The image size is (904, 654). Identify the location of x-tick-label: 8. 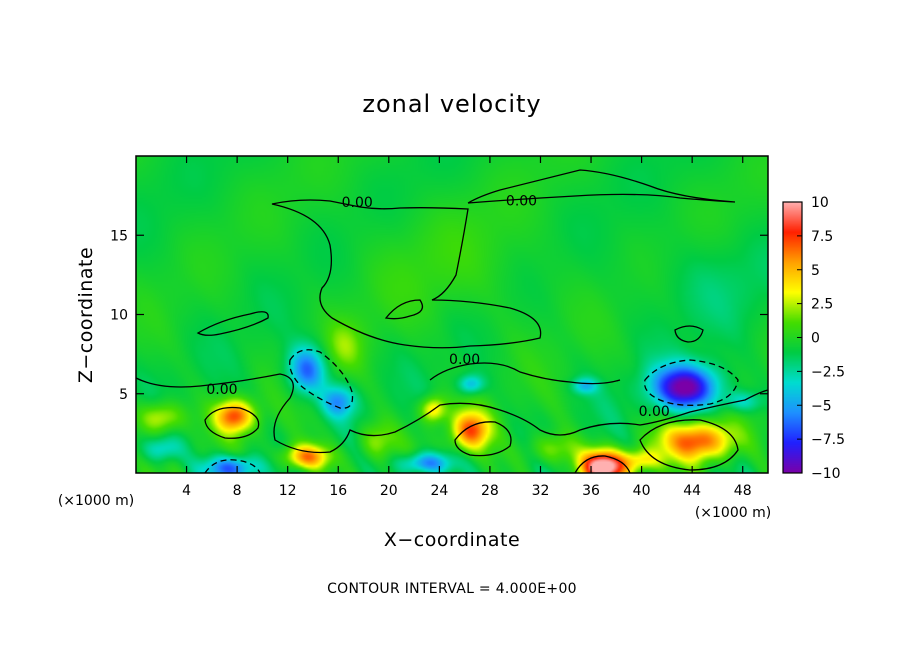
(237, 491).